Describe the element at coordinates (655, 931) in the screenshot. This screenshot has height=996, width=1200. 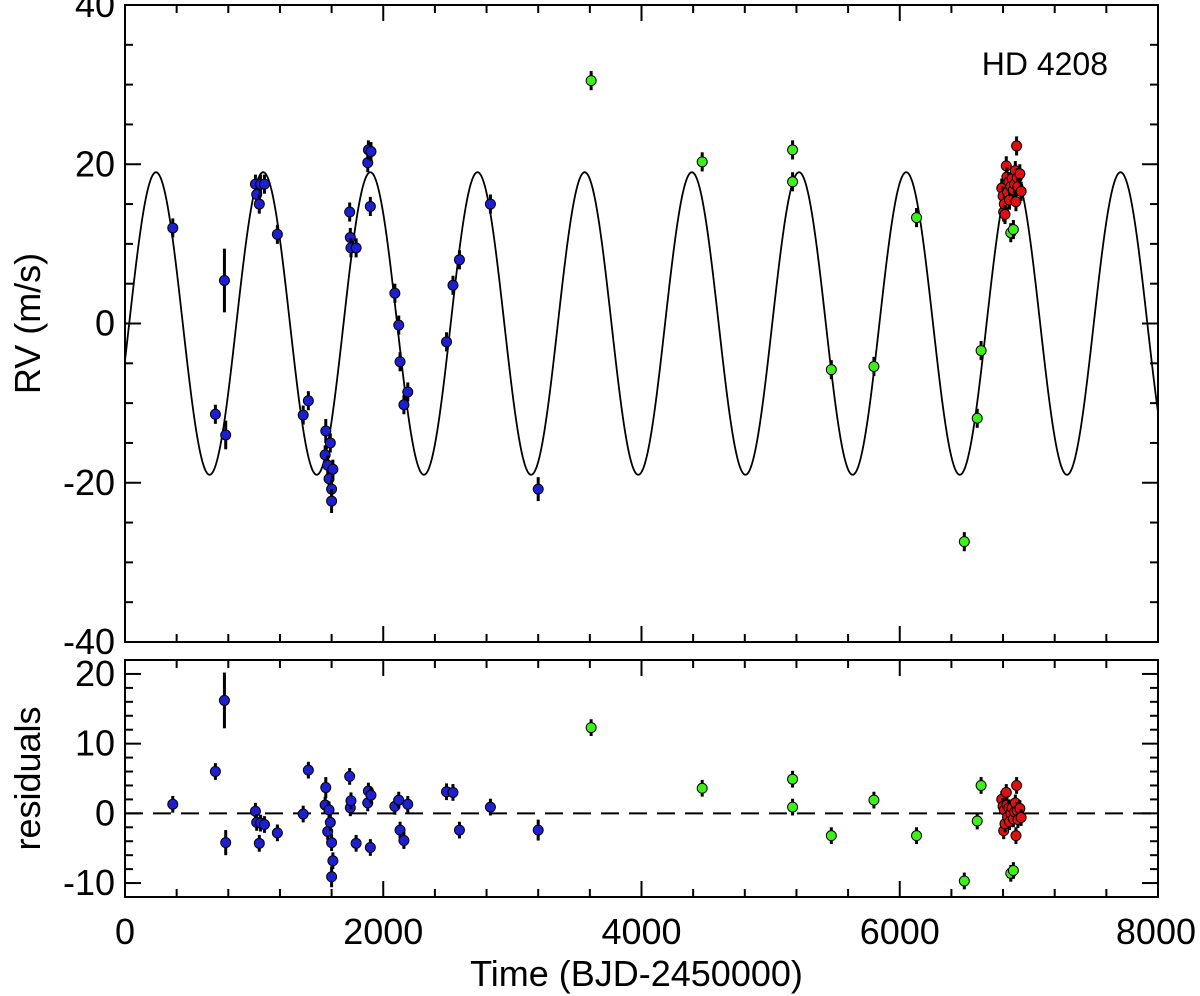
I see `x-tick-labels: 0 2000 4000 6000 8000` at that location.